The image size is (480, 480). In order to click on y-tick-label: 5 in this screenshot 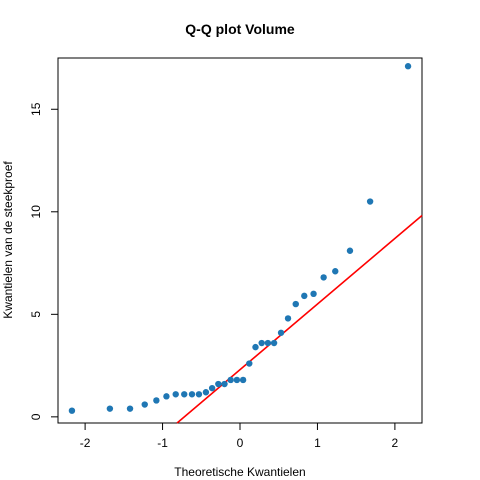, I will do `click(36, 314)`.